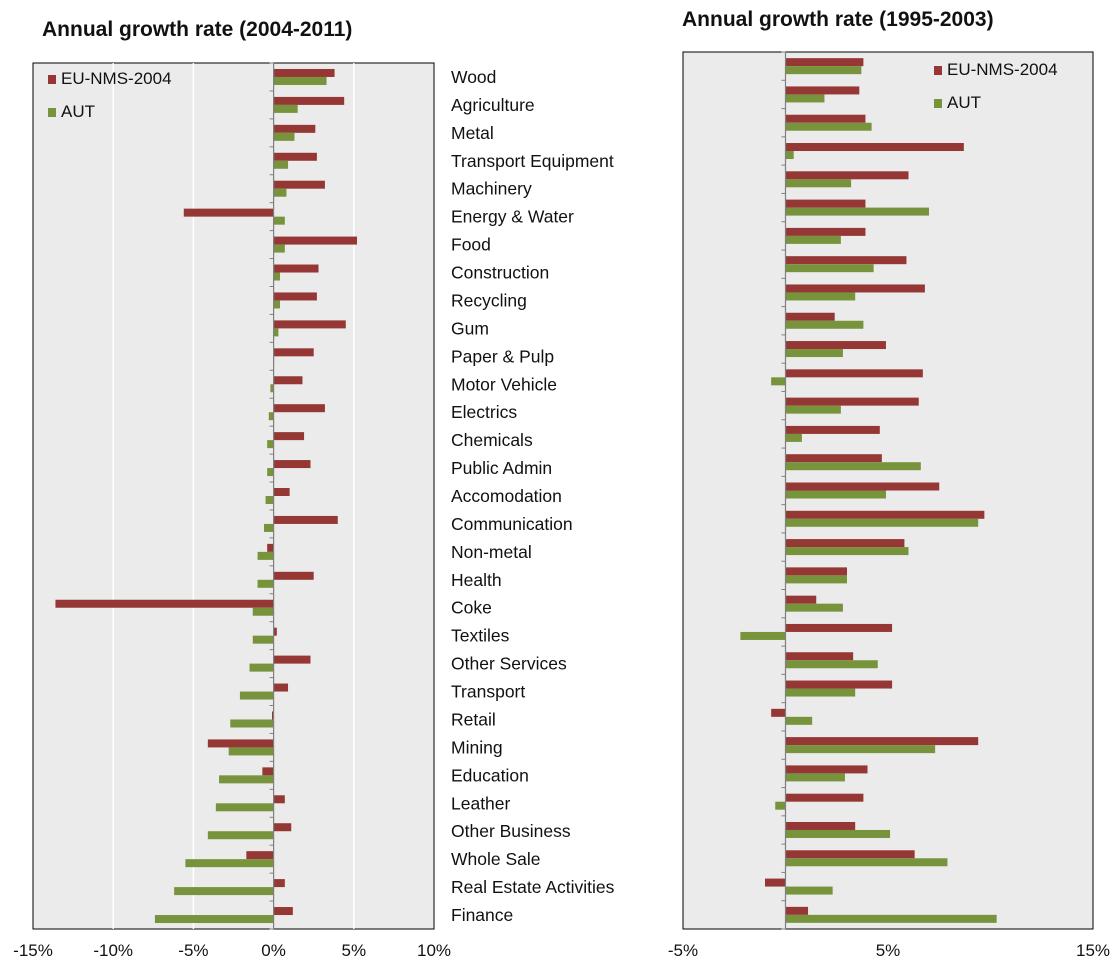 Image resolution: width=1115 pixels, height=959 pixels. What do you see at coordinates (532, 161) in the screenshot?
I see `category-label-transport-equipment: Transport Equipment` at bounding box center [532, 161].